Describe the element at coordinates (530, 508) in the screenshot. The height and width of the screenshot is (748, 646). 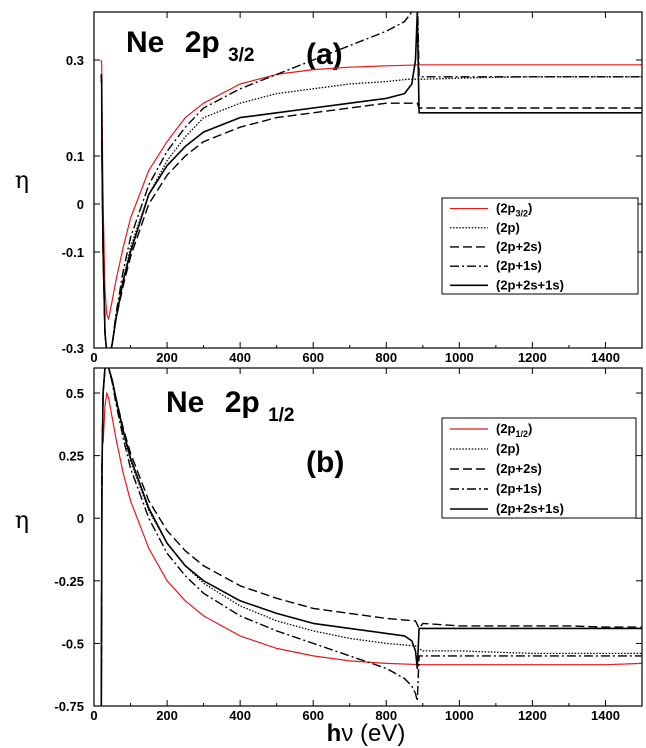
I see `panel-b-legend-entry: (2p+2s+1s)` at that location.